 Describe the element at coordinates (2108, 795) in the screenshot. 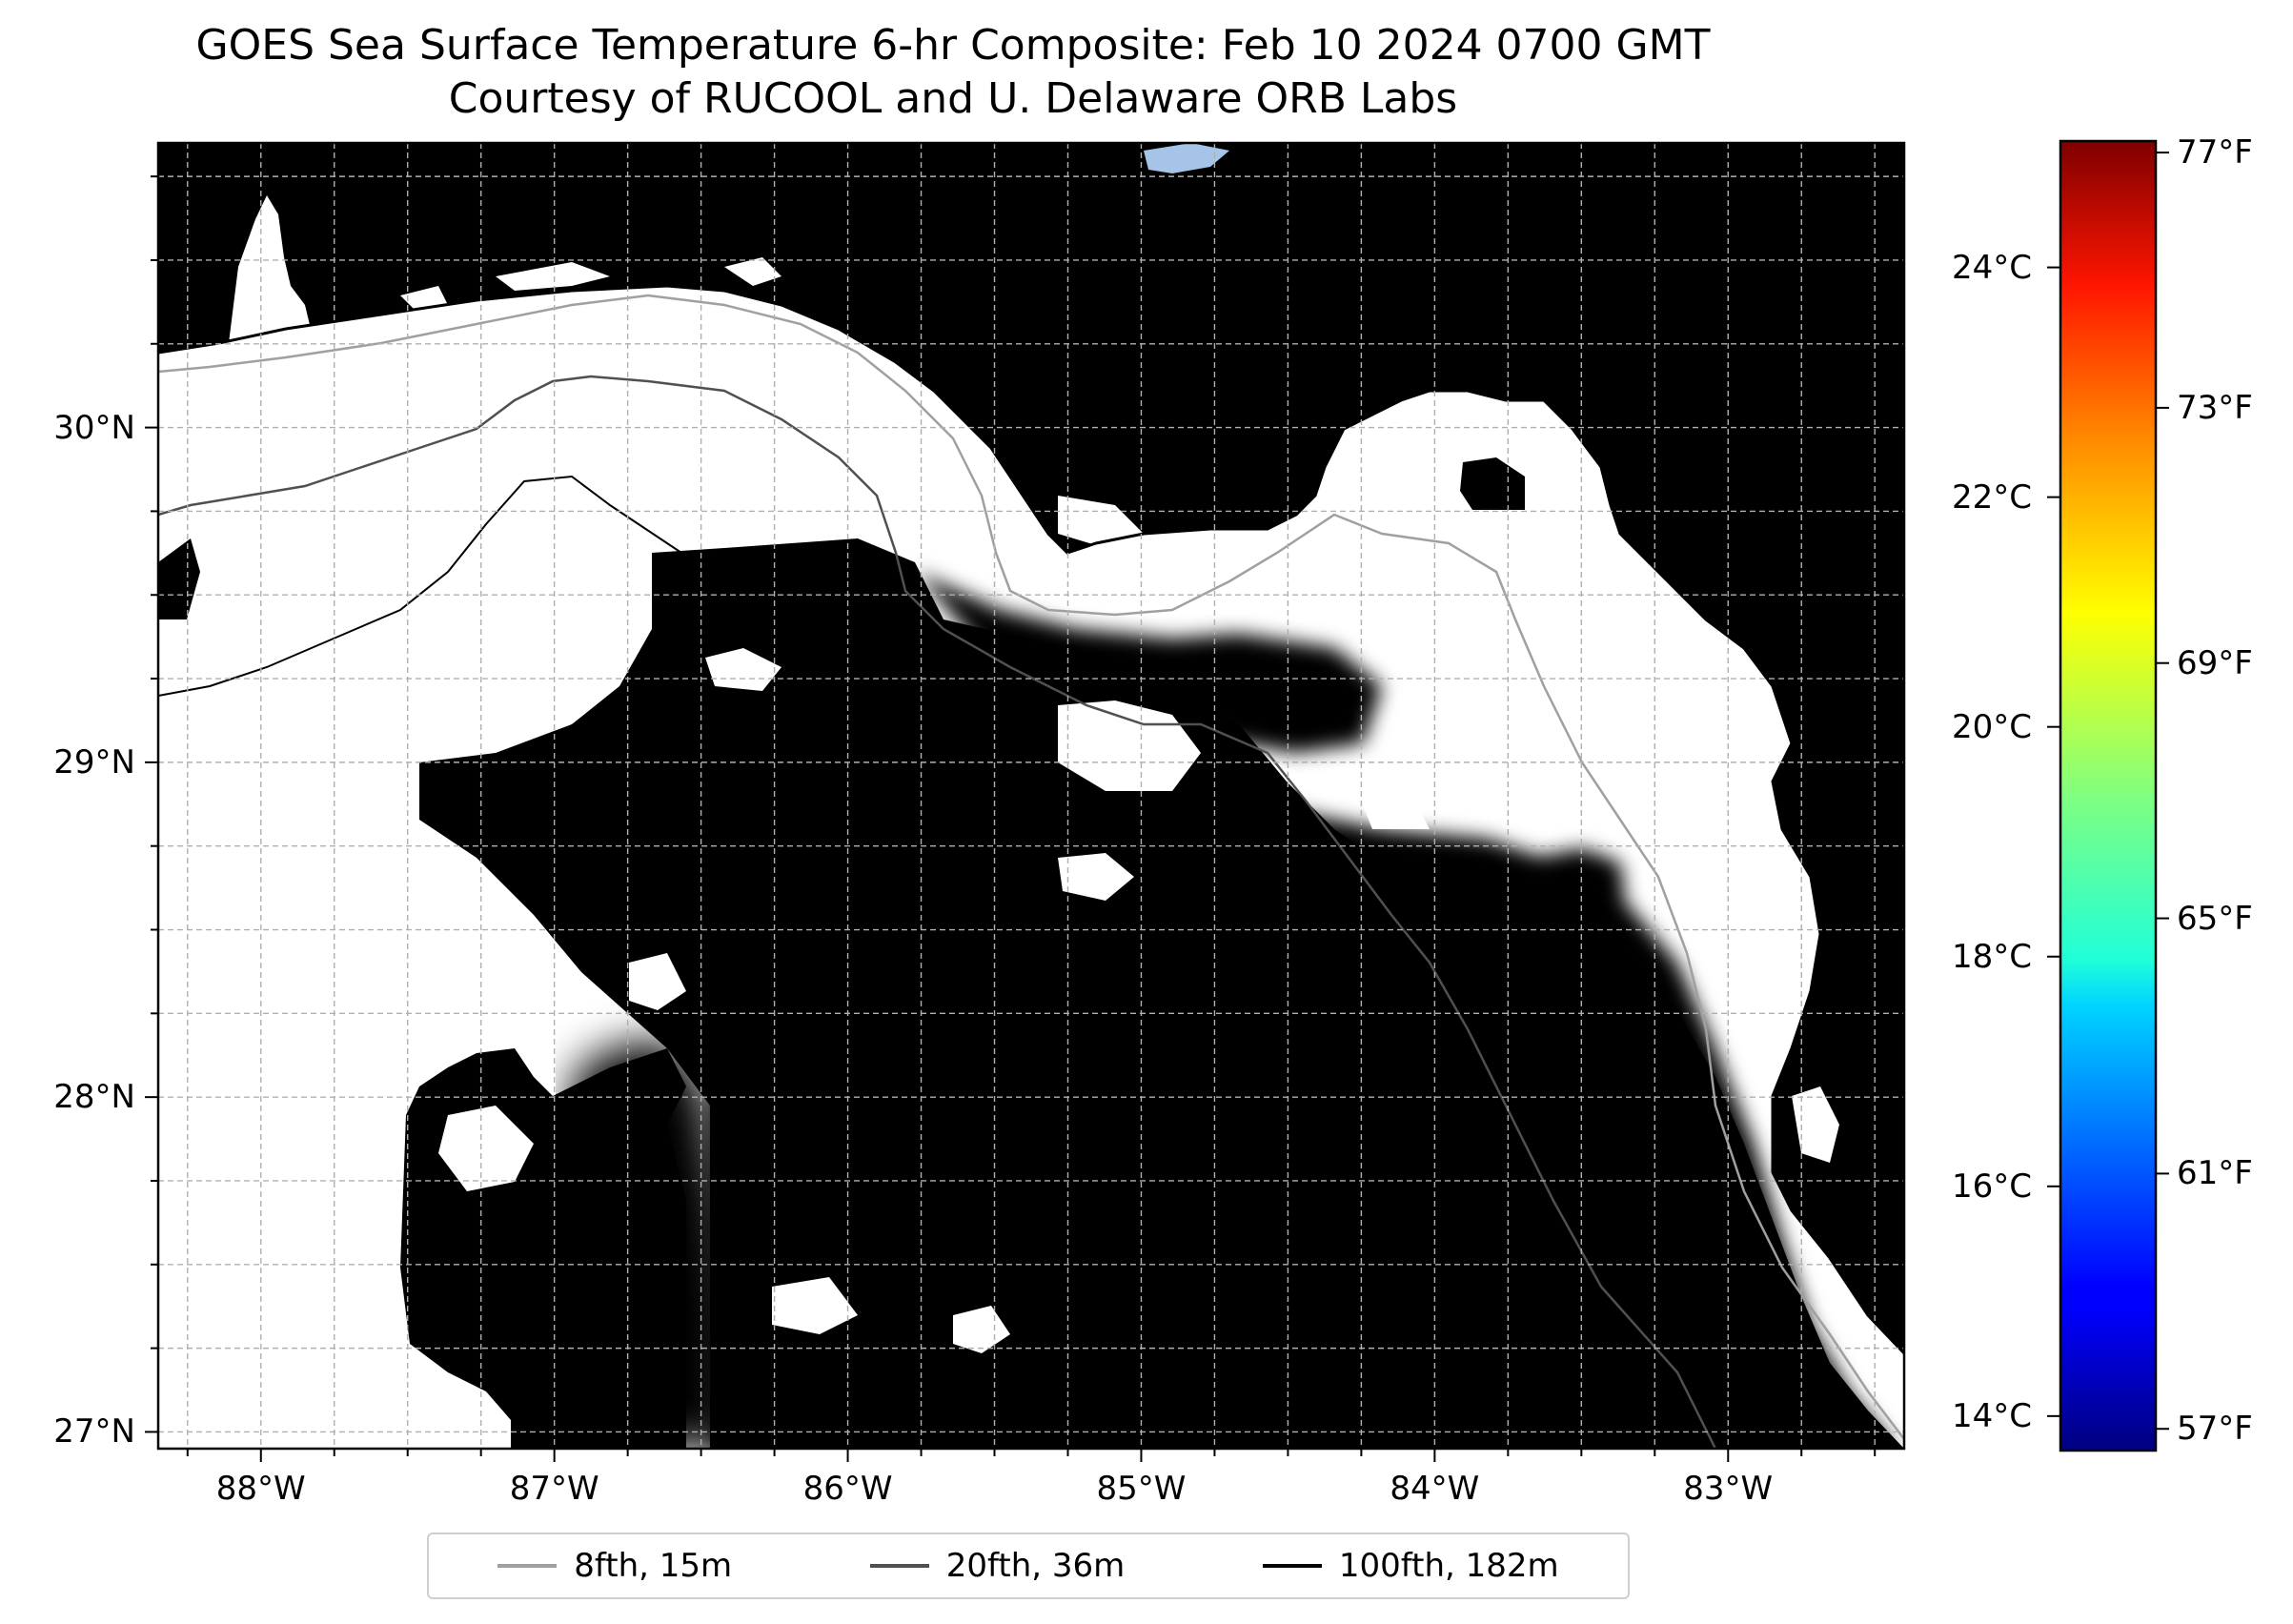

I see `colorbar` at that location.